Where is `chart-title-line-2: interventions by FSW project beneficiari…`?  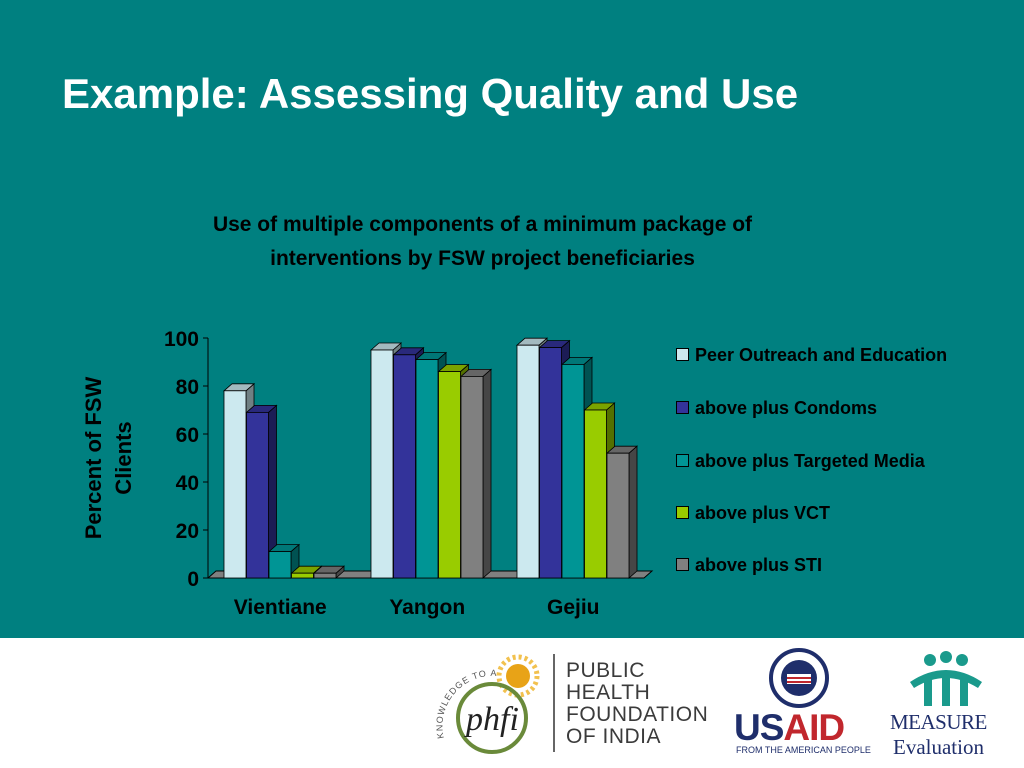
chart-title-line-2: interventions by FSW project beneficiari… is located at coordinates (482, 258).